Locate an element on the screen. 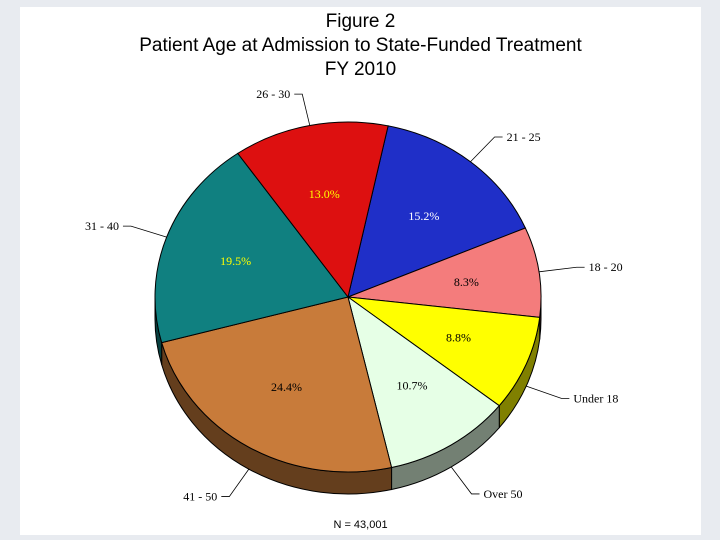 This screenshot has height=540, width=720. percent-label-5: 19.5% is located at coordinates (235, 261).